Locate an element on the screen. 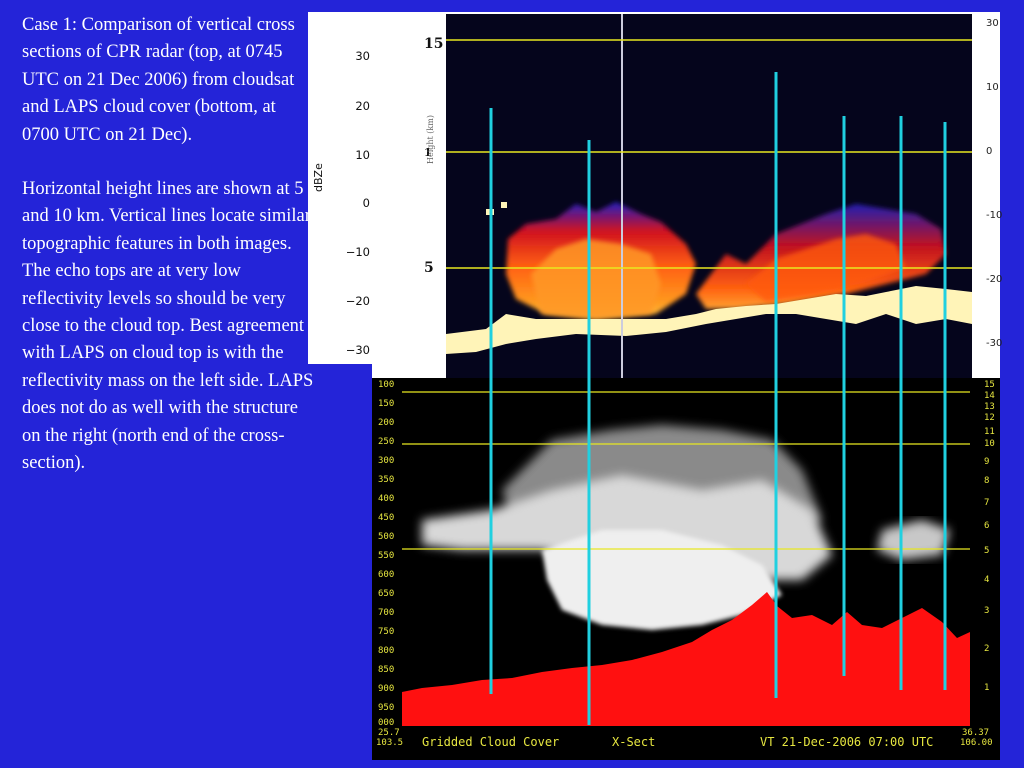 The height and width of the screenshot is (768, 1024). footer-title: Gridded Cloud Cover is located at coordinates (491, 742).